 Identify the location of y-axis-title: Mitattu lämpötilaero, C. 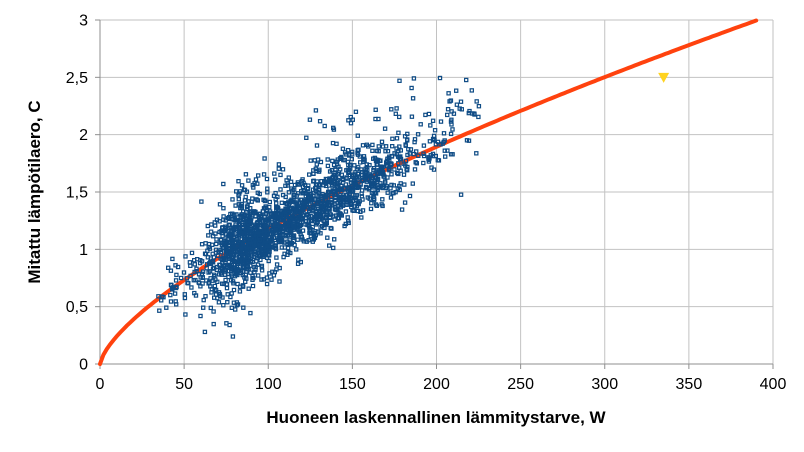
(34, 191).